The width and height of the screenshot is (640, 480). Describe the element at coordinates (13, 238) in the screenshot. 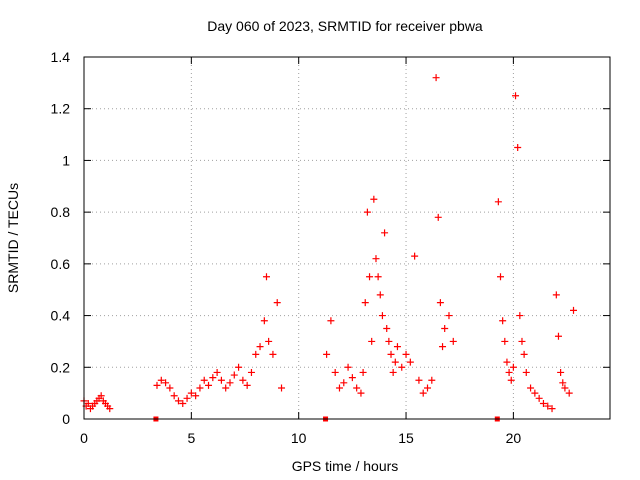

I see `y-axis-title: SRMTID / TECUs` at that location.